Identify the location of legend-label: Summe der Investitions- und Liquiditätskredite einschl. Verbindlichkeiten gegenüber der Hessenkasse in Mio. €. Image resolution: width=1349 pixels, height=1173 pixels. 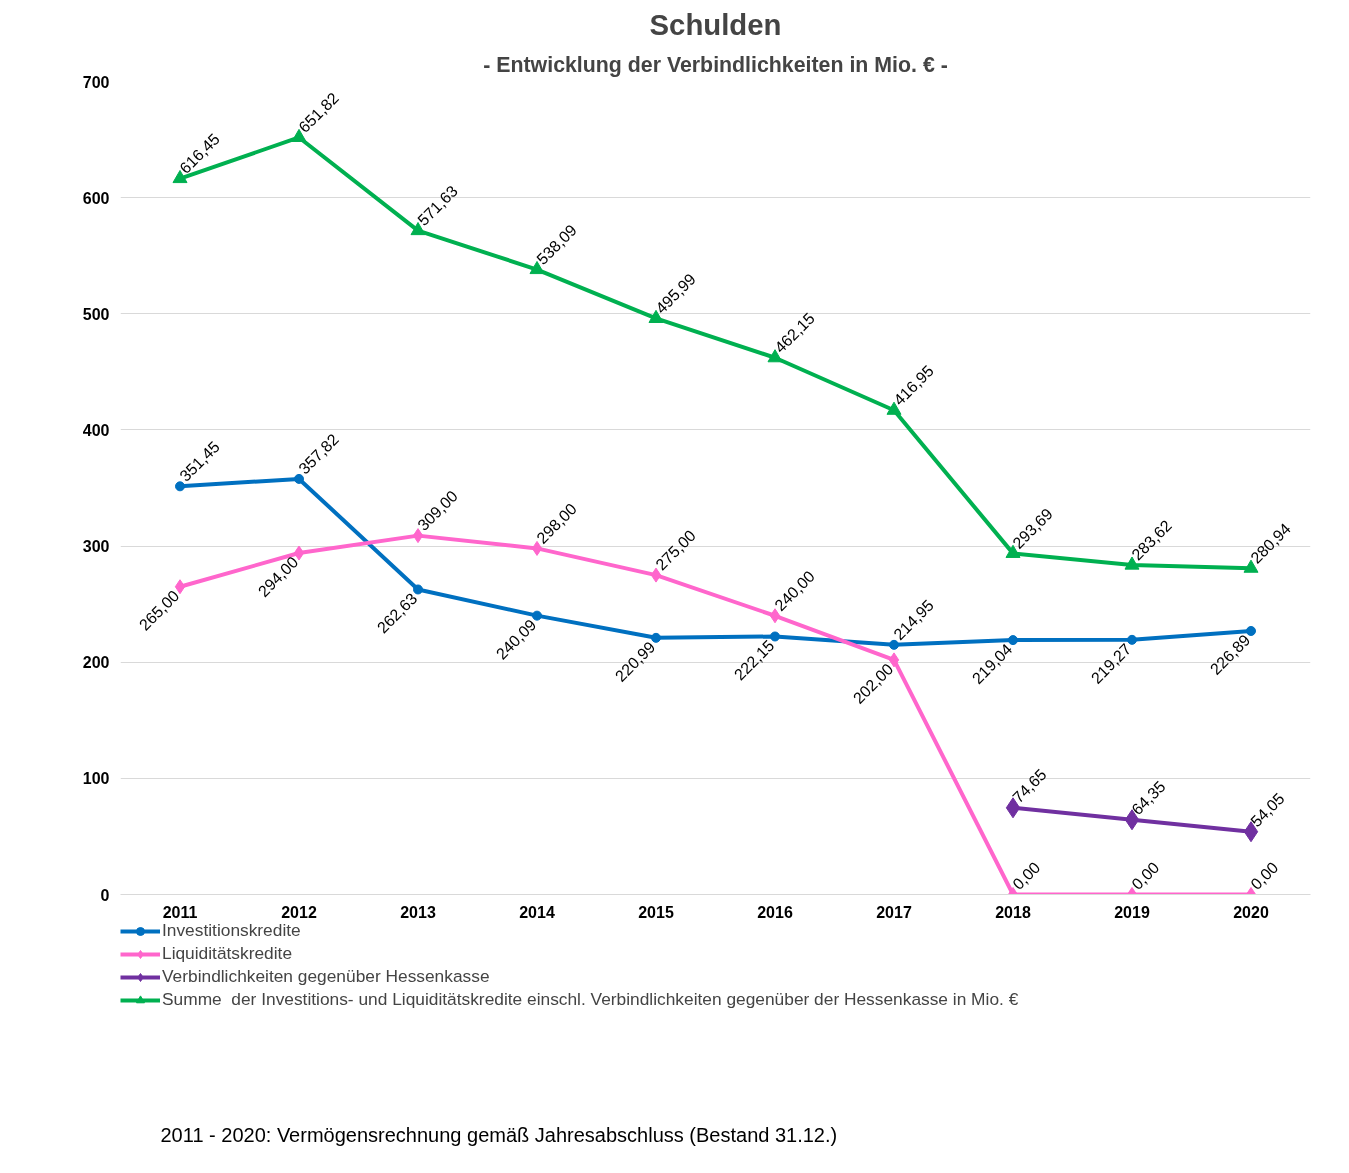
(590, 999).